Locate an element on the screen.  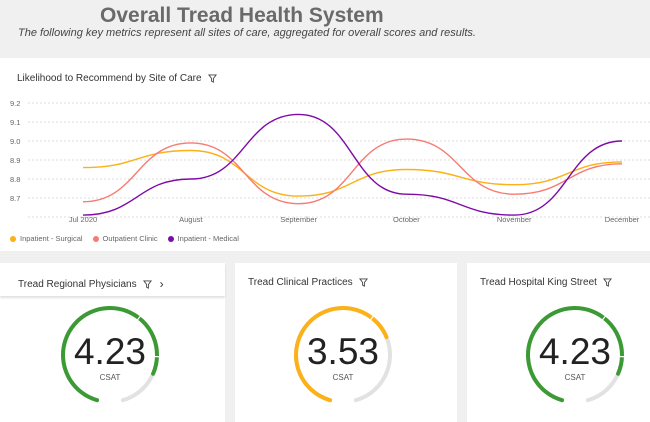
x-tick-label: December is located at coordinates (622, 219).